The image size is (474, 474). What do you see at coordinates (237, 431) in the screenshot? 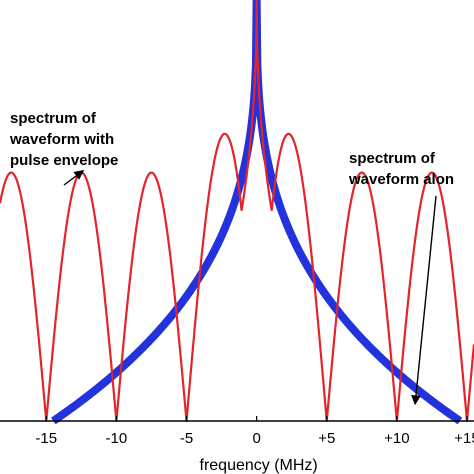
I see `axes: -15 -10 -5 0 +5 +10 +15` at bounding box center [237, 431].